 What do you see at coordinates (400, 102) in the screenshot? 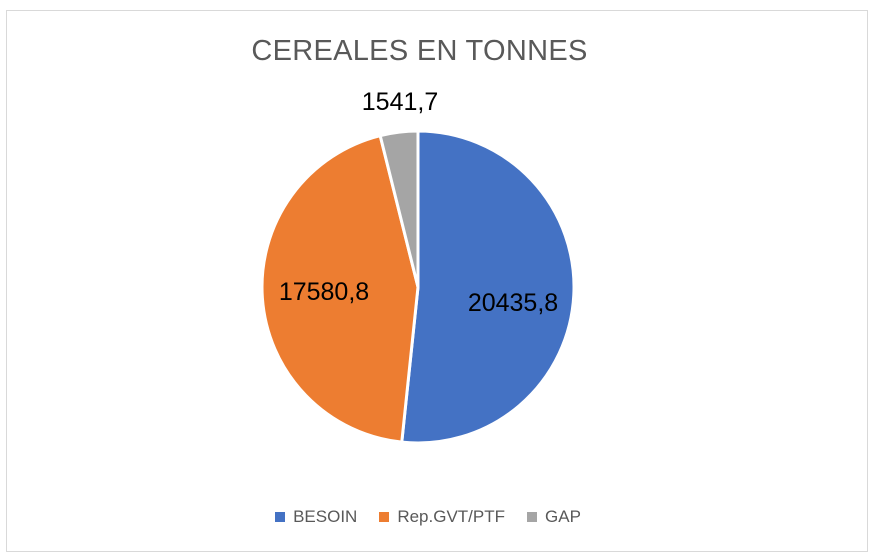
I see `data-label-gap: 1541,7` at bounding box center [400, 102].